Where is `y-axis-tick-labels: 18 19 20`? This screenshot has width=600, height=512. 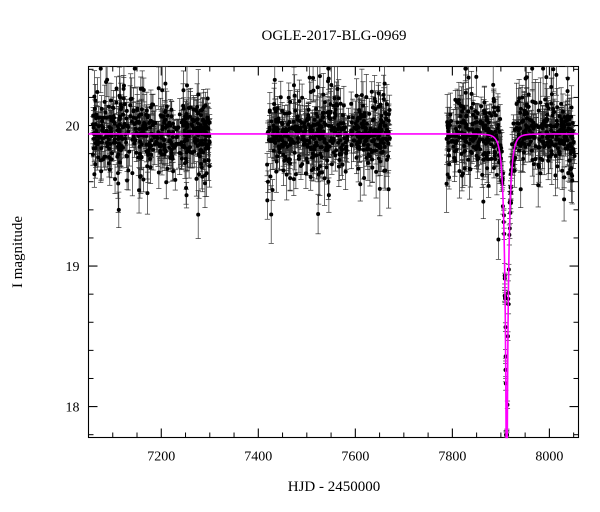
y-axis-tick-labels: 18 19 20 is located at coordinates (73, 268).